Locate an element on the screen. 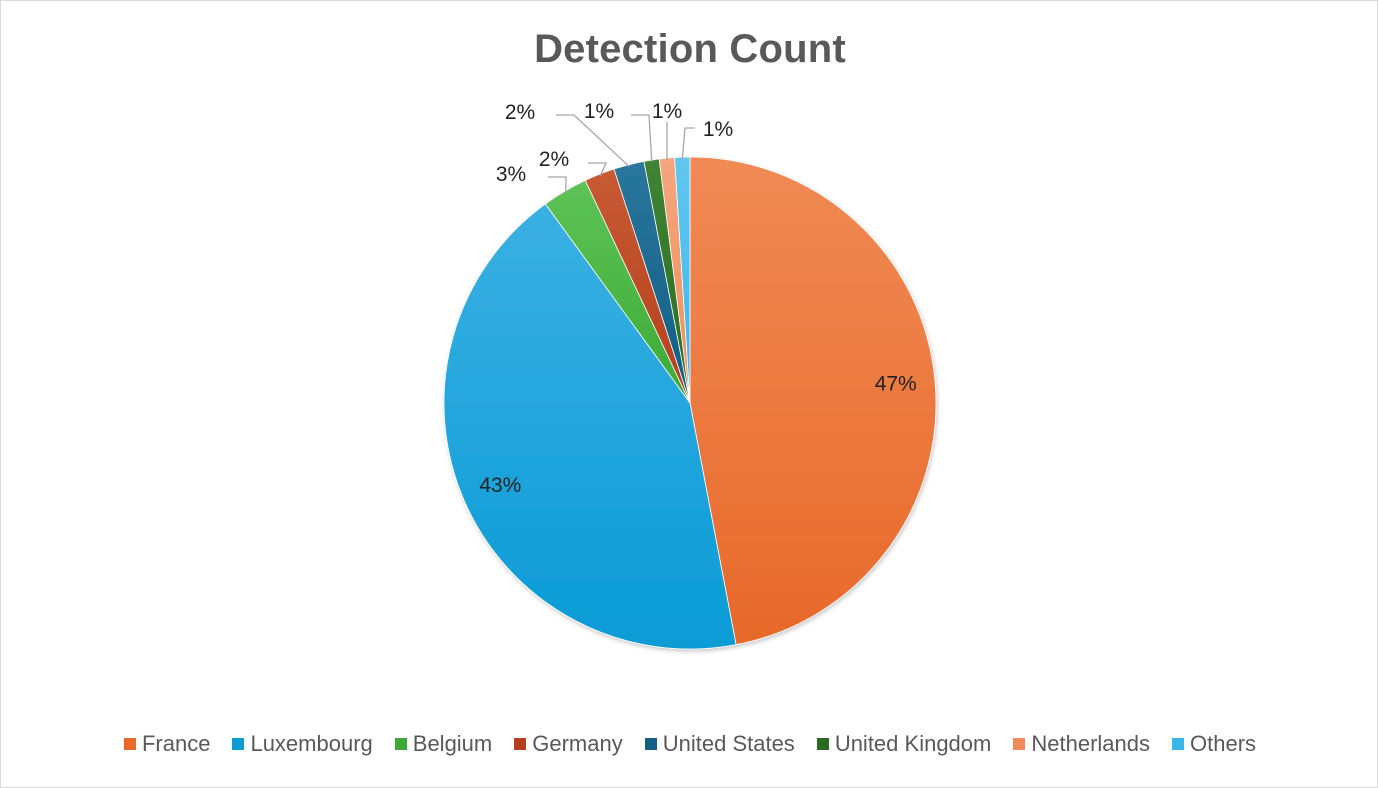 This screenshot has height=788, width=1378. legend-item-belgium: Belgium is located at coordinates (443, 744).